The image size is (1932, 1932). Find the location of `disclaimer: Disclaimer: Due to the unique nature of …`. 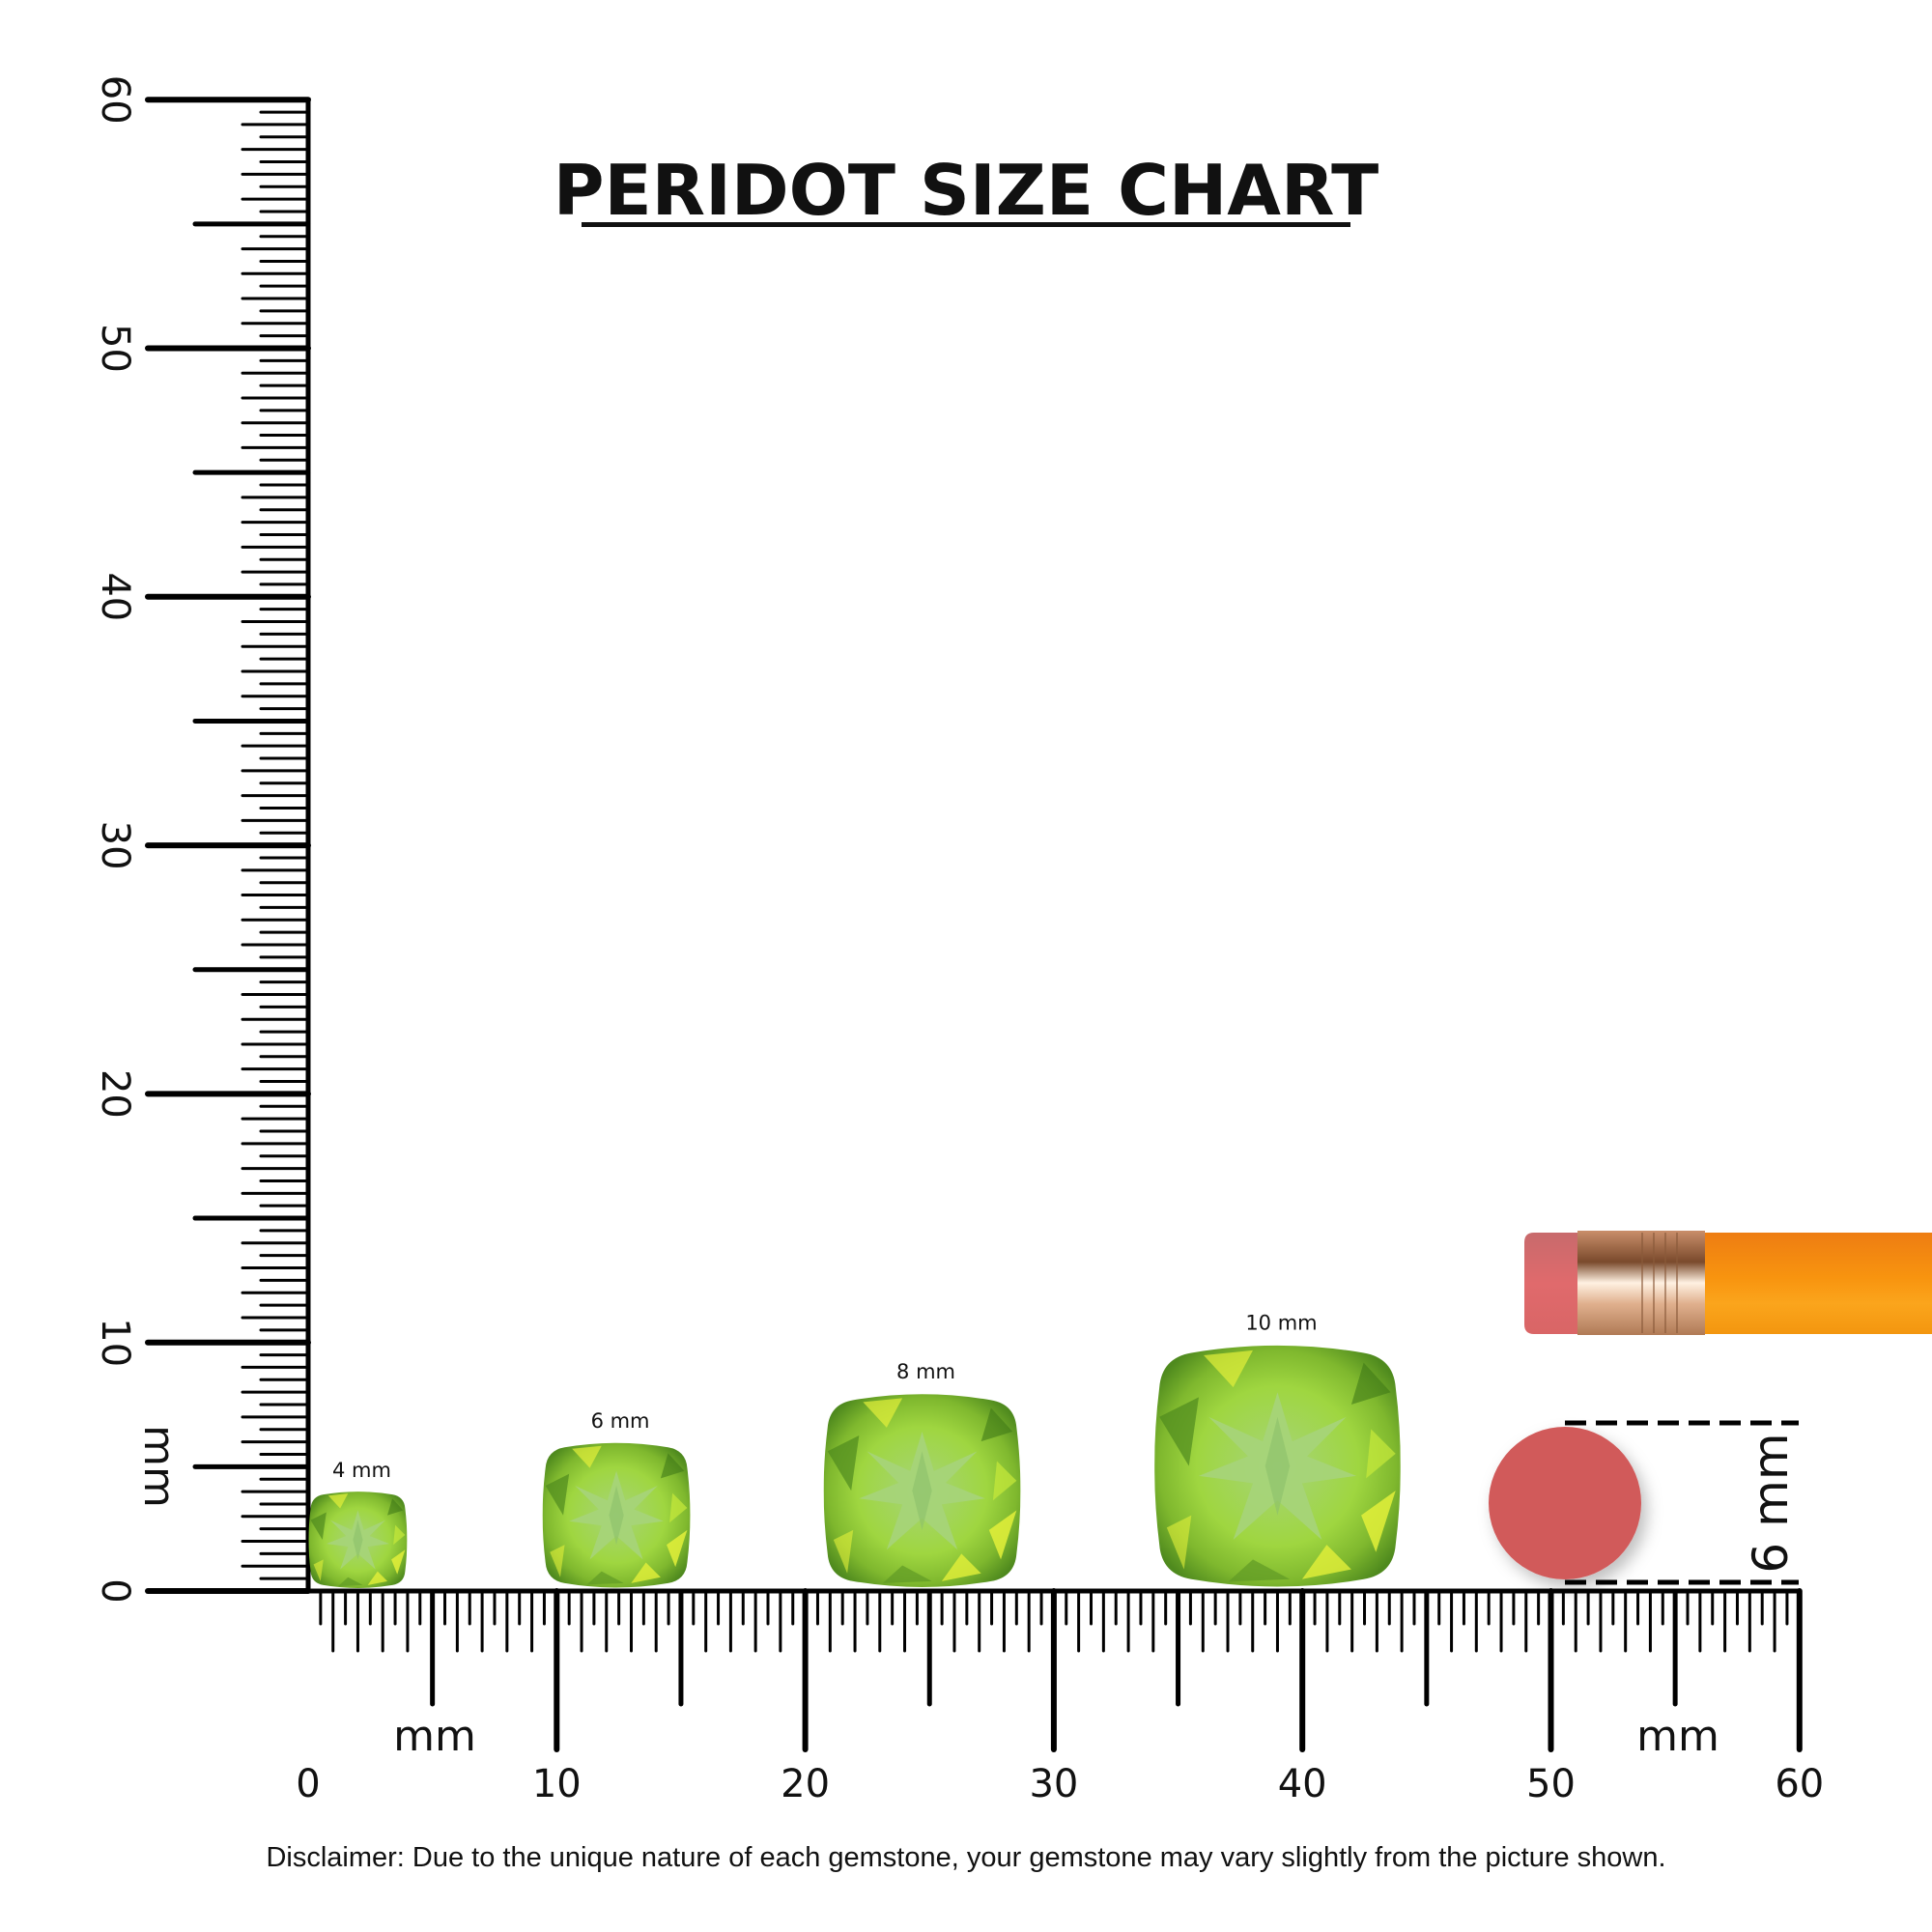

disclaimer: Disclaimer: Due to the unique nature of … is located at coordinates (965, 1857).